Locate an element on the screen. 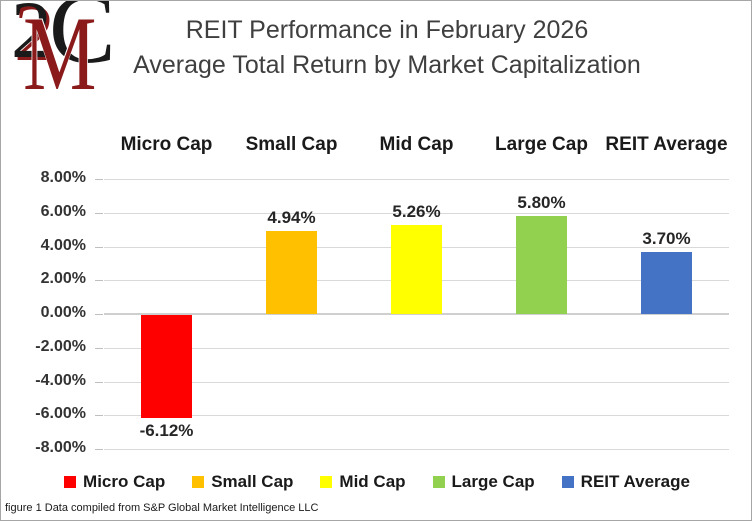  legend-item-large-cap: Large Cap is located at coordinates (483, 482).